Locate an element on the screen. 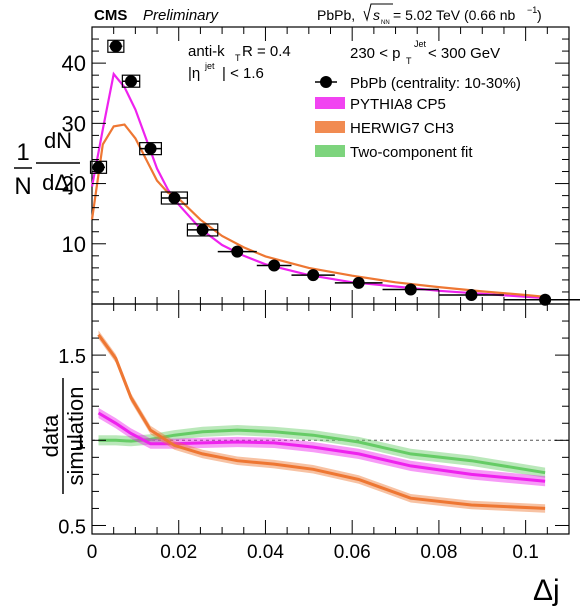 This screenshot has height=611, width=580. y-tick-label: 20 is located at coordinates (74, 184).